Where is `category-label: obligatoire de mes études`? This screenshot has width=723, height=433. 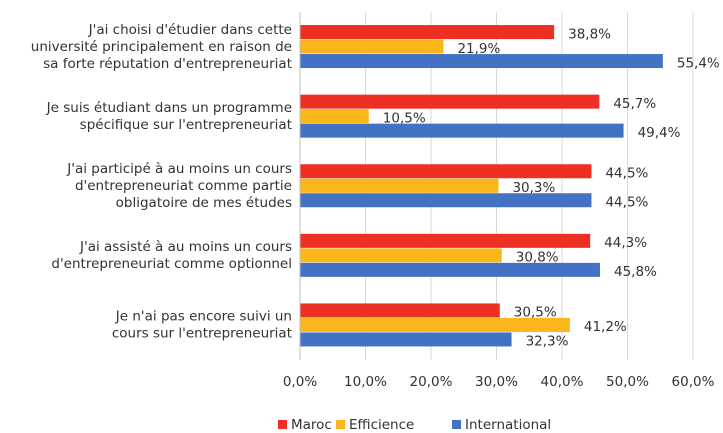 category-label: obligatoire de mes études is located at coordinates (204, 203).